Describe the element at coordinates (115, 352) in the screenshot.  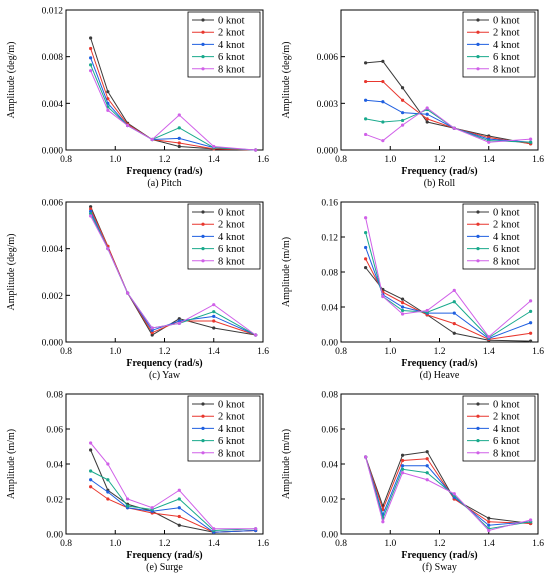
I see `x-tick-label: 1.0` at that location.